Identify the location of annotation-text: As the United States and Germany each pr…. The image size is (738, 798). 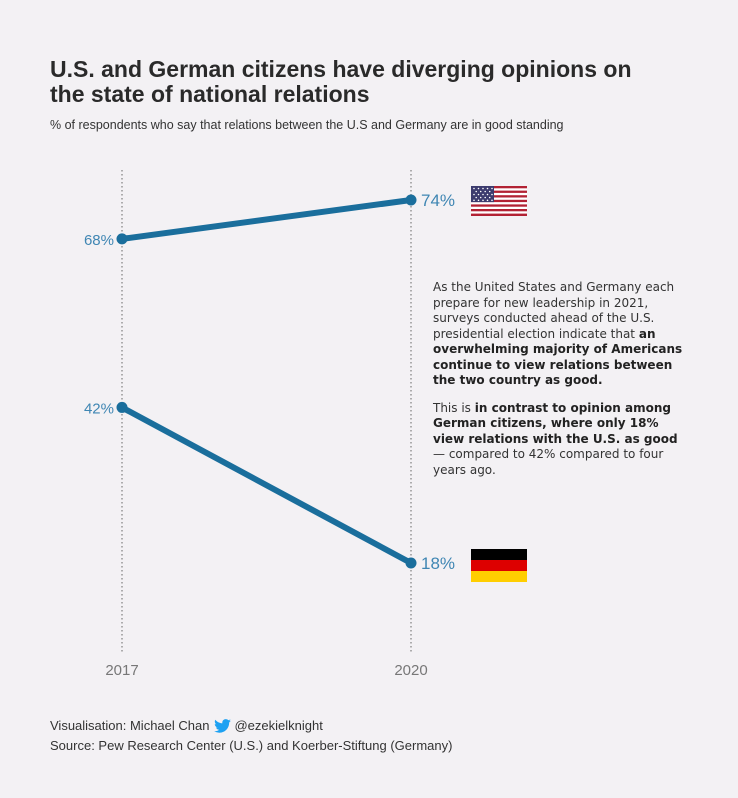
(563, 385).